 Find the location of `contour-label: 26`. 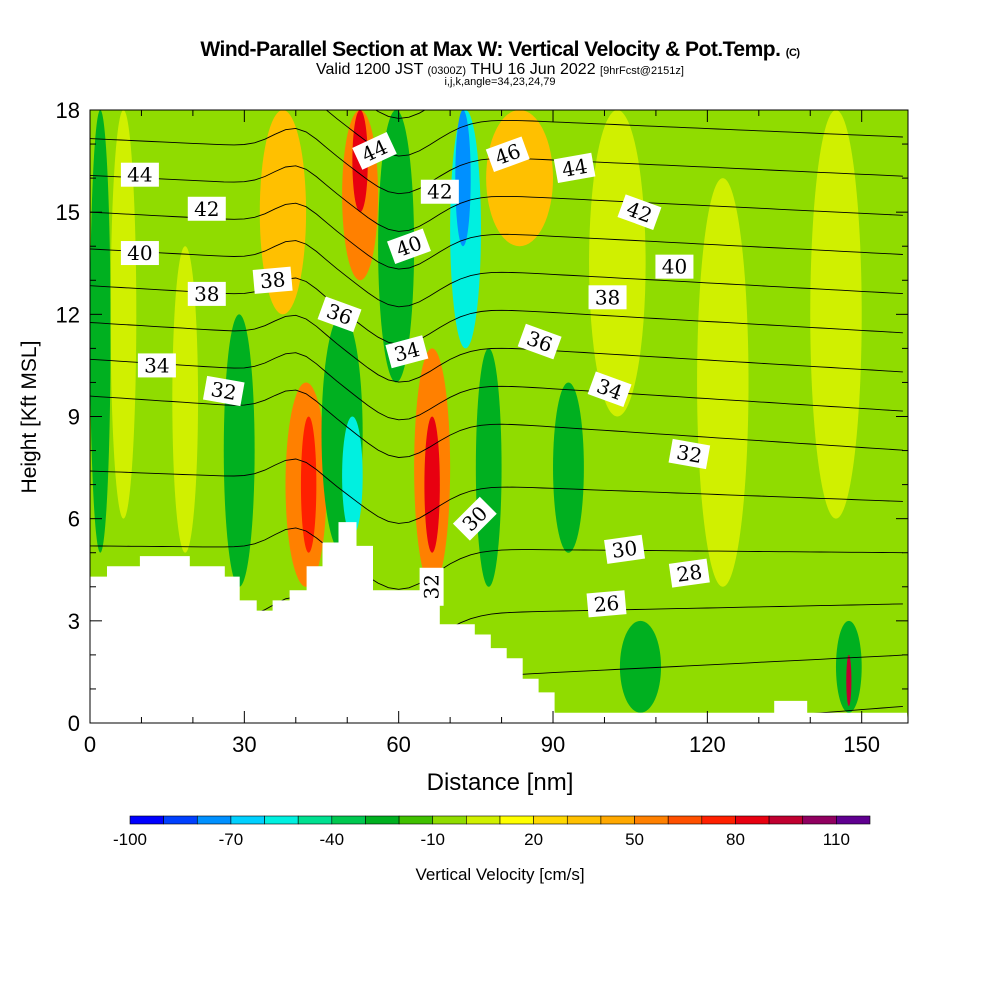

contour-label: 26 is located at coordinates (606, 604).